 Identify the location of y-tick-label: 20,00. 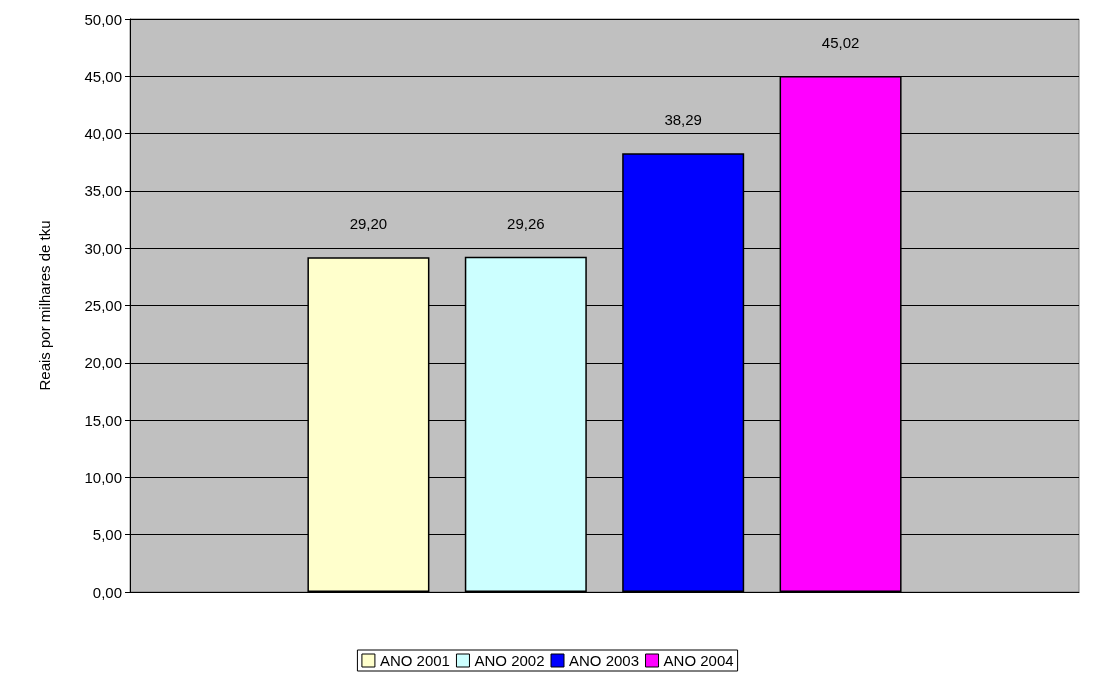
(103, 363).